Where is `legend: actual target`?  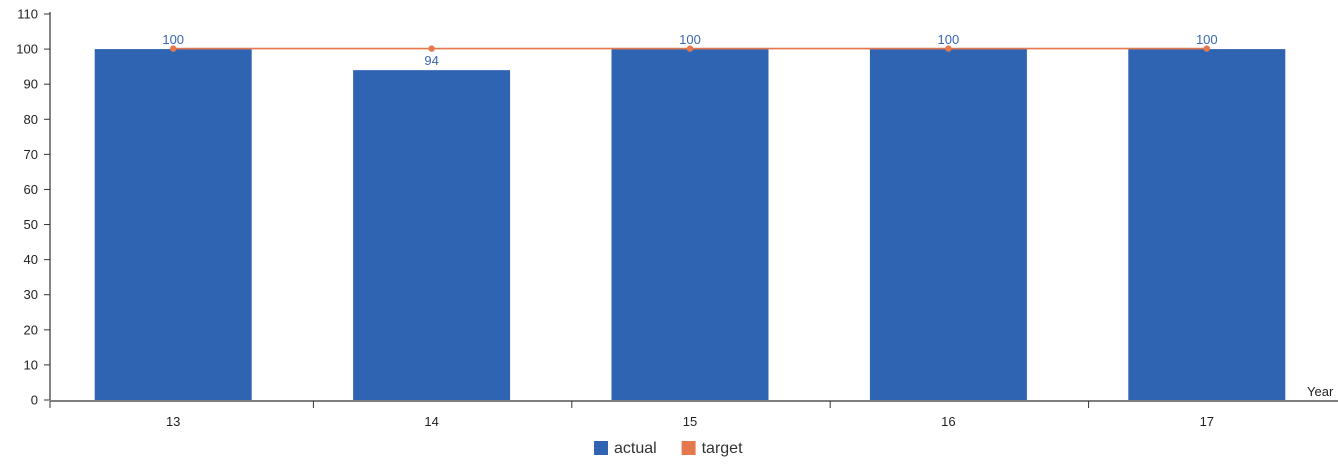 legend: actual target is located at coordinates (668, 448).